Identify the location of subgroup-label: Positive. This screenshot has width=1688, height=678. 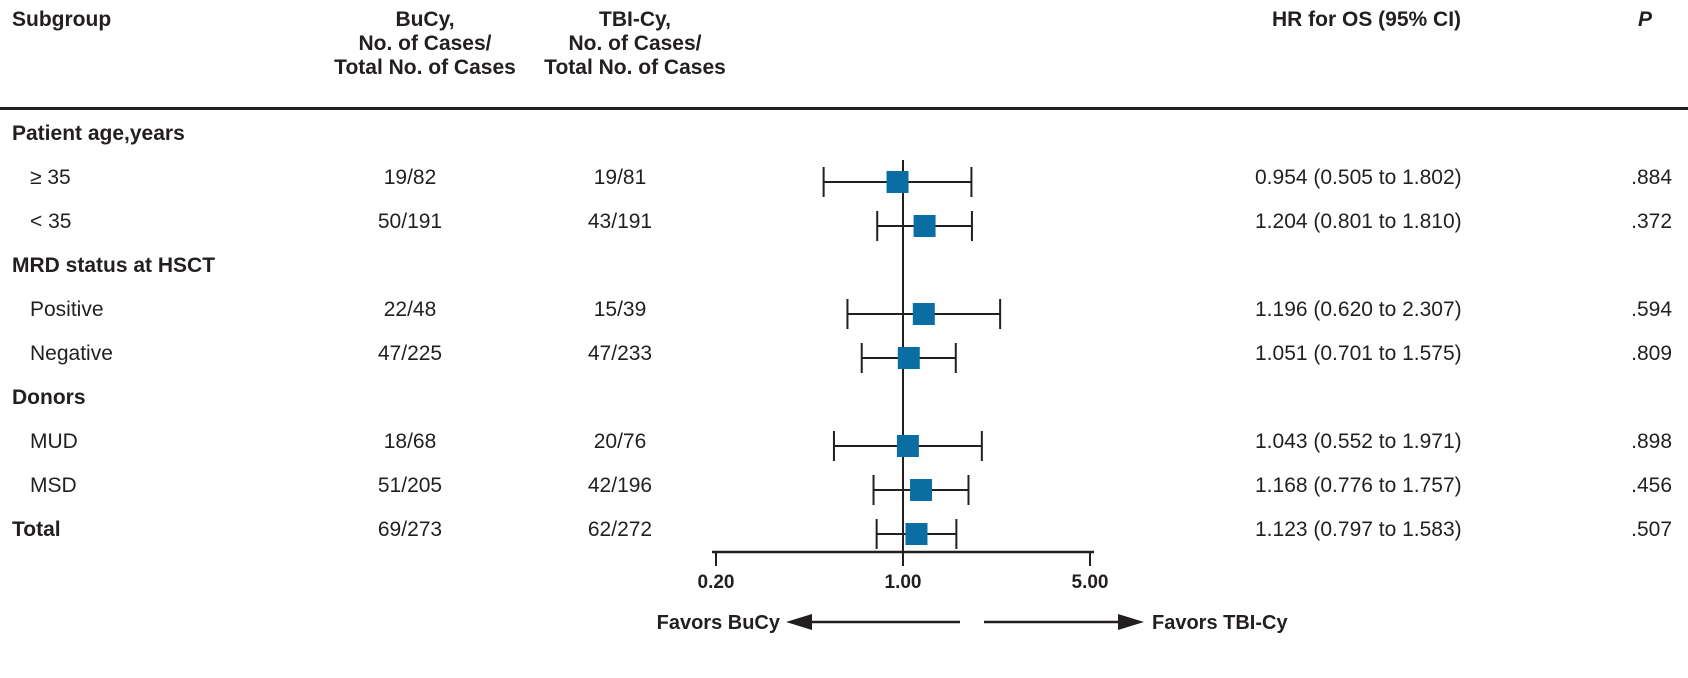
(67, 309).